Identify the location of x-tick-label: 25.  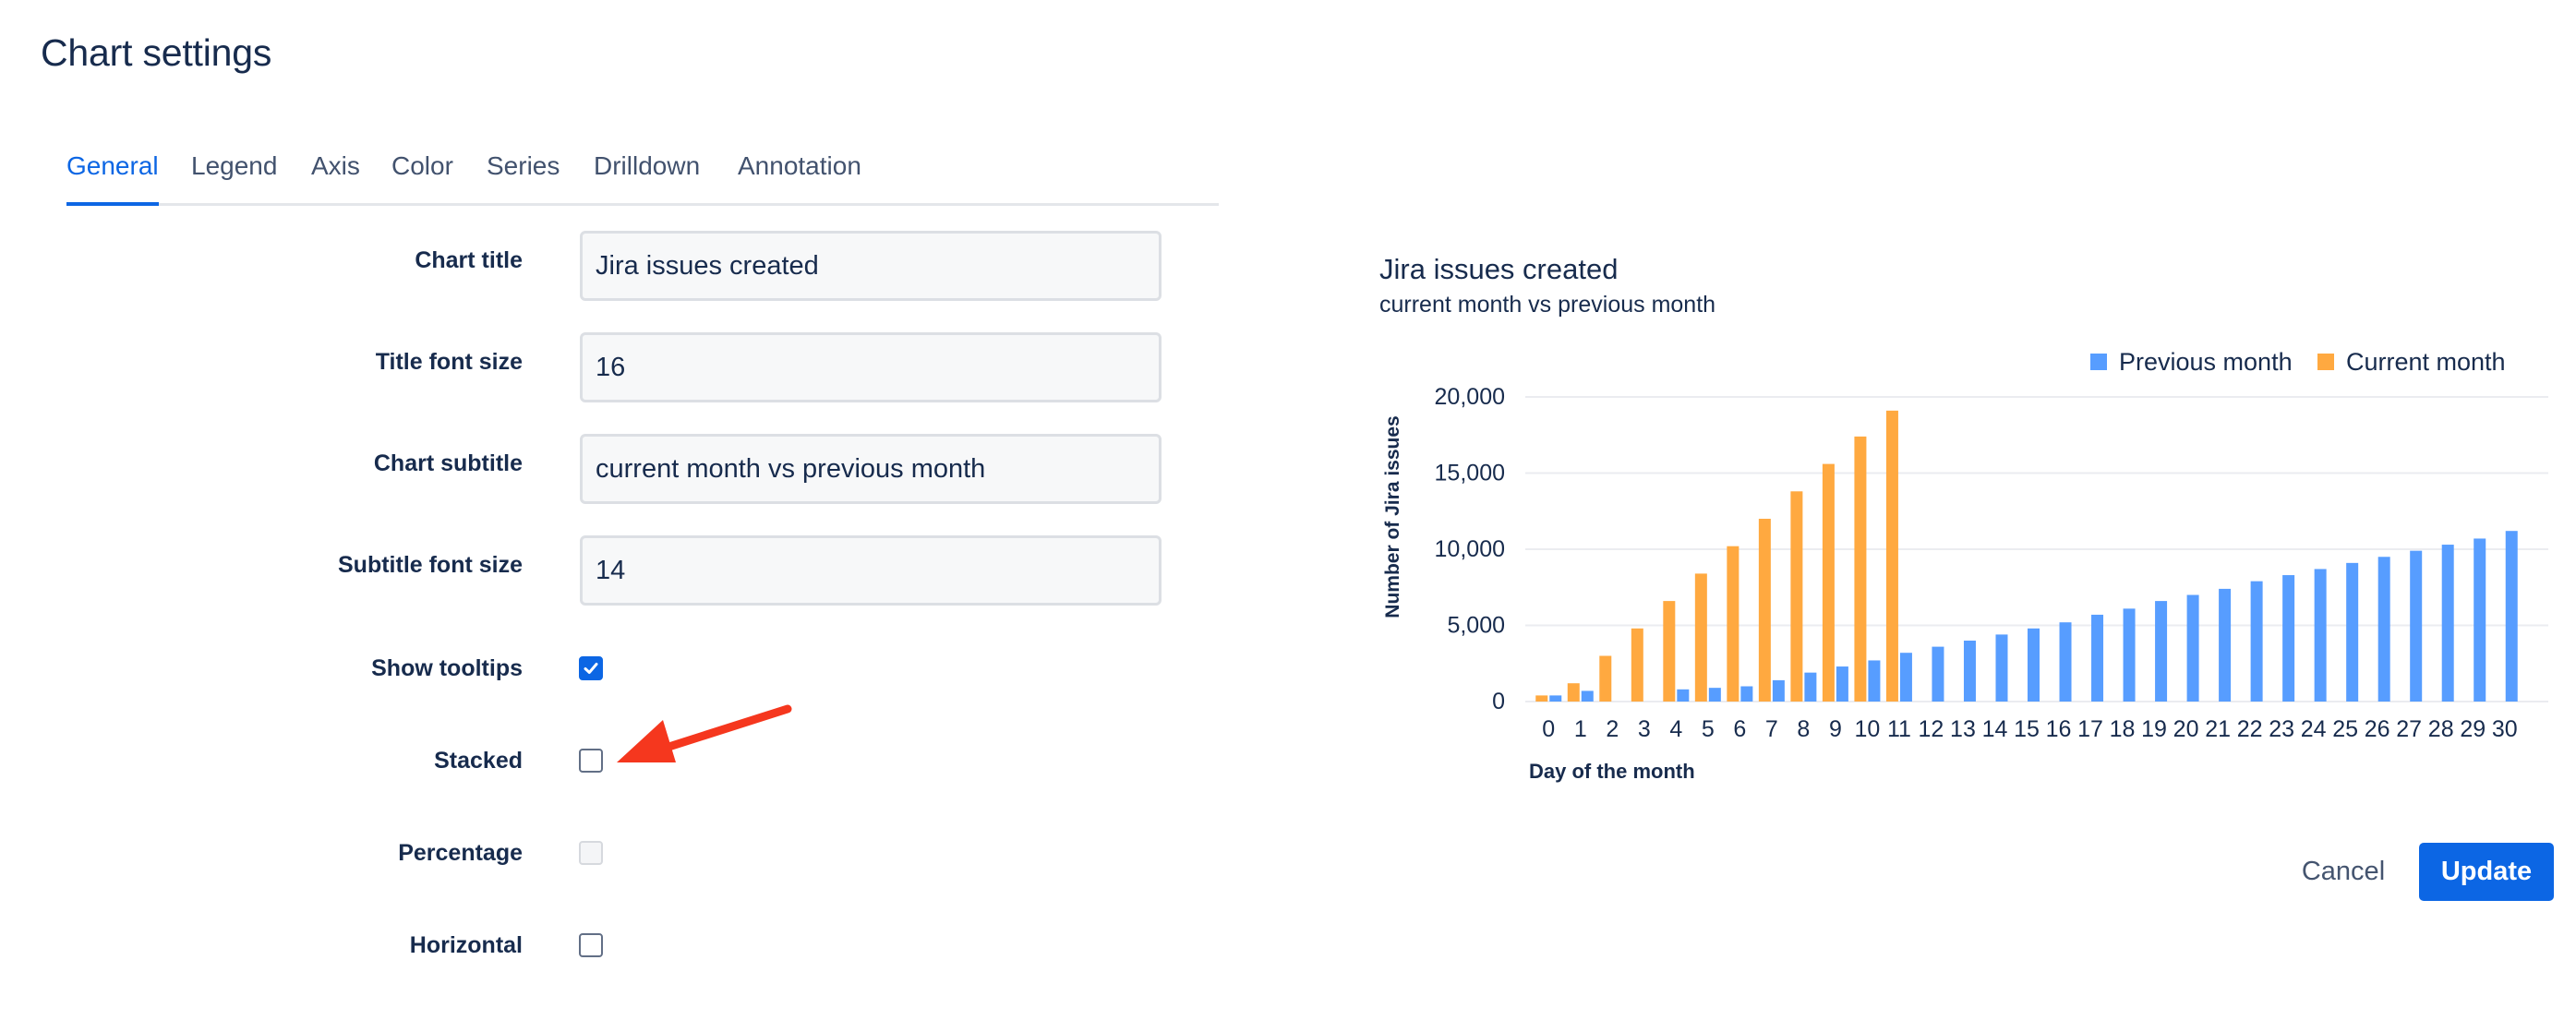
(2345, 729).